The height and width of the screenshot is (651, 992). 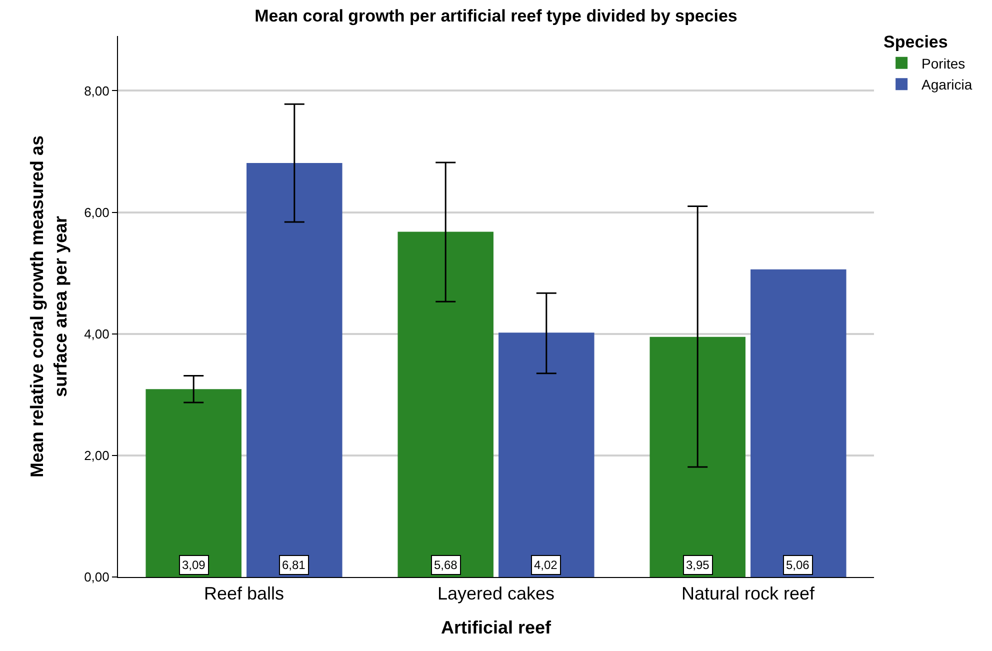 I want to click on data-label: 3,95, so click(x=698, y=565).